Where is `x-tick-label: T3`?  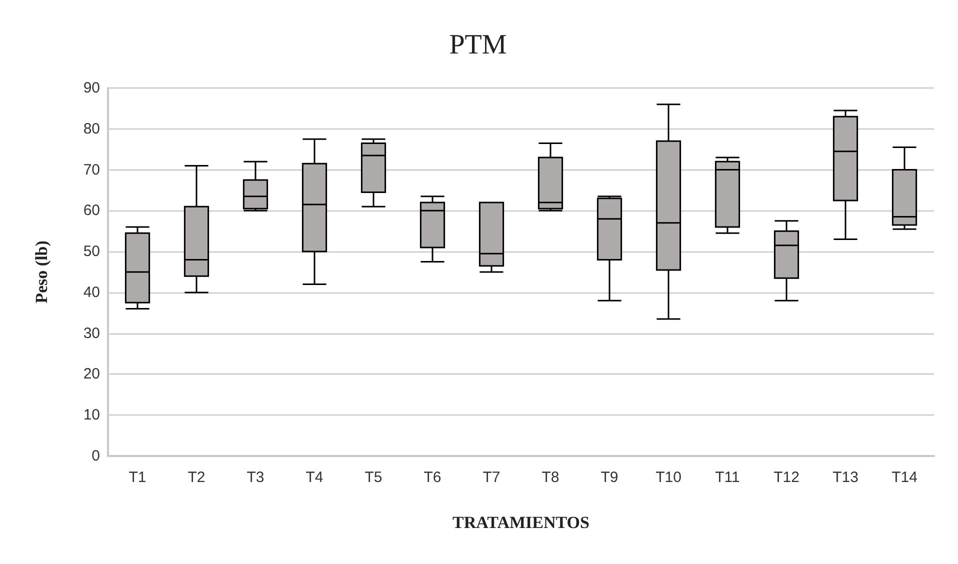 x-tick-label: T3 is located at coordinates (255, 477).